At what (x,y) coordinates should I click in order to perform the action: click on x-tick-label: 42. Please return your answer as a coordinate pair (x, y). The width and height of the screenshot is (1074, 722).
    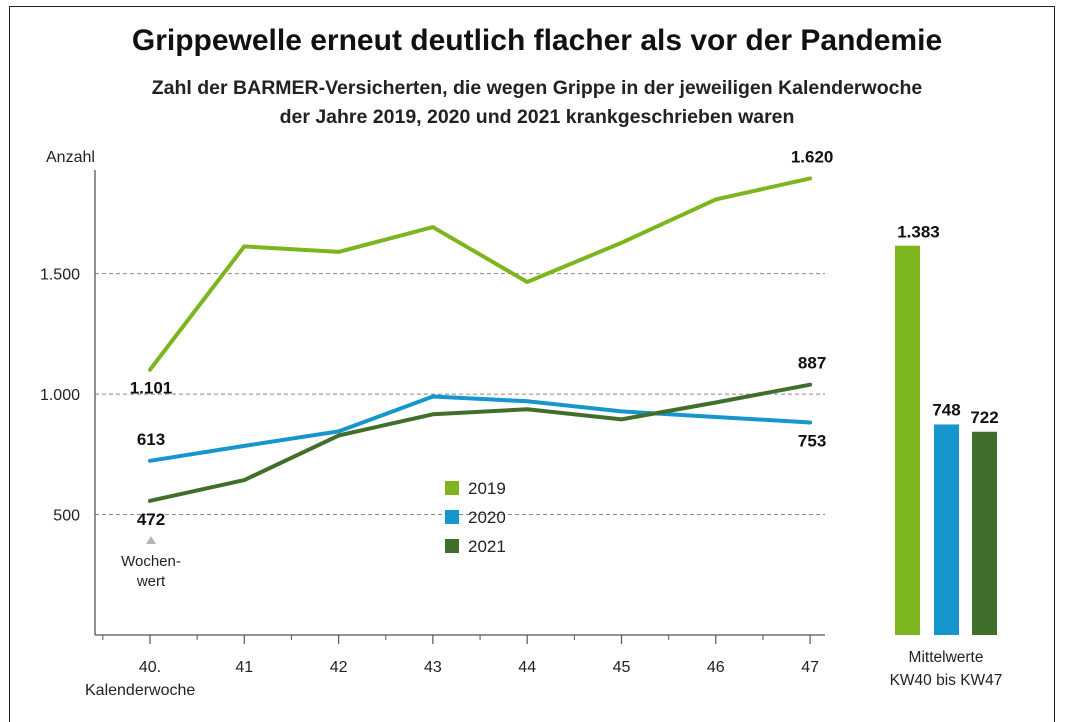
    Looking at the image, I should click on (339, 667).